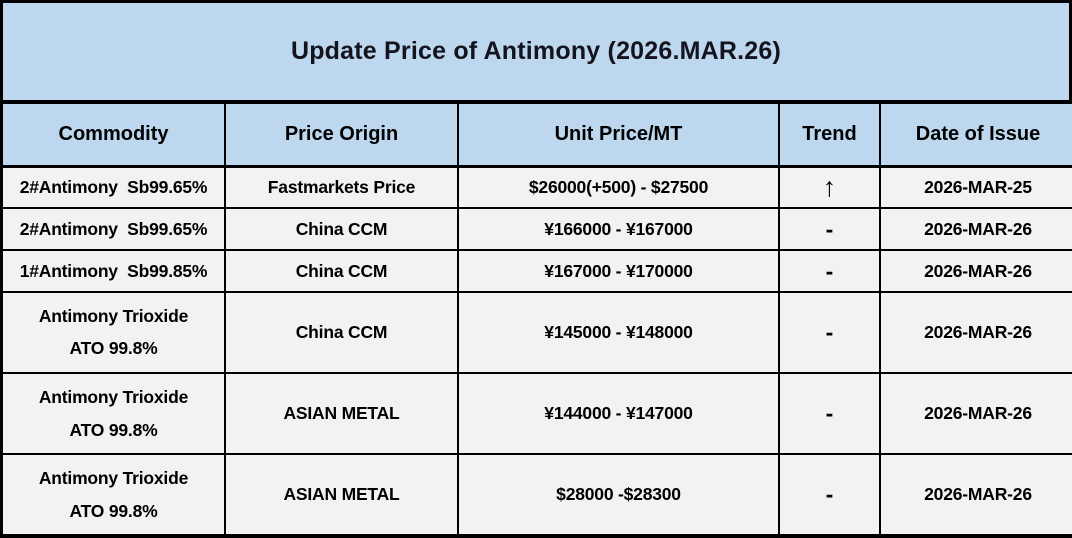 The width and height of the screenshot is (1072, 538). Describe the element at coordinates (114, 271) in the screenshot. I see `commodity-cell: 1#Antimony Sb99.85%` at that location.